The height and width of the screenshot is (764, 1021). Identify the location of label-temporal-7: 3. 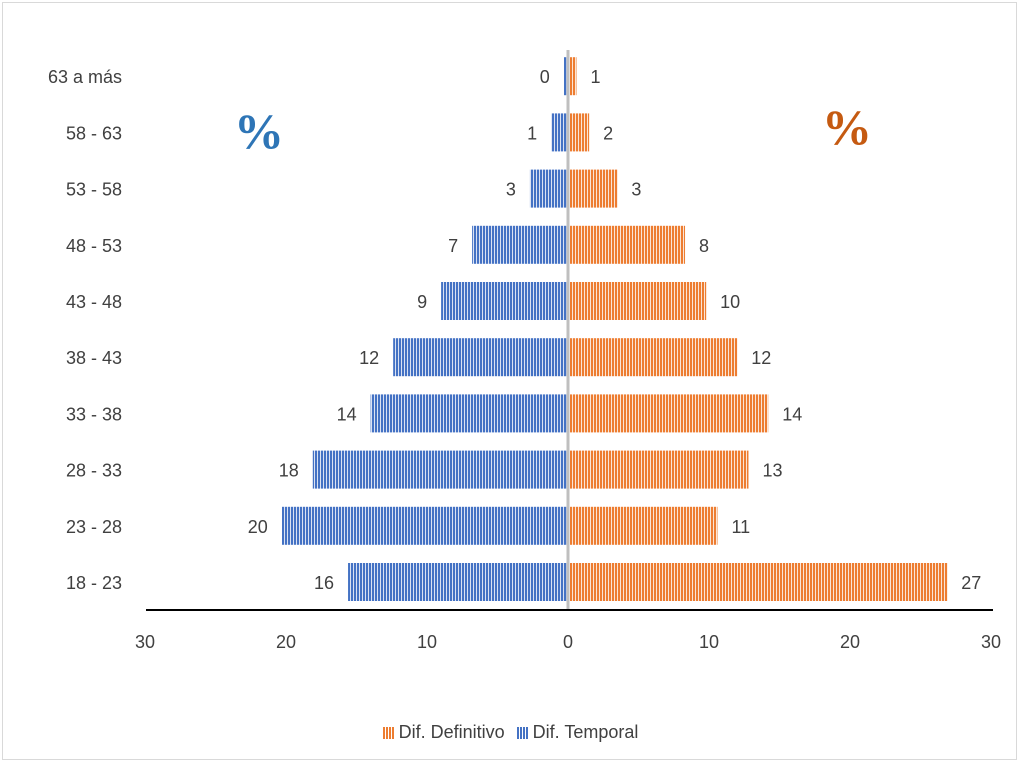
(511, 190).